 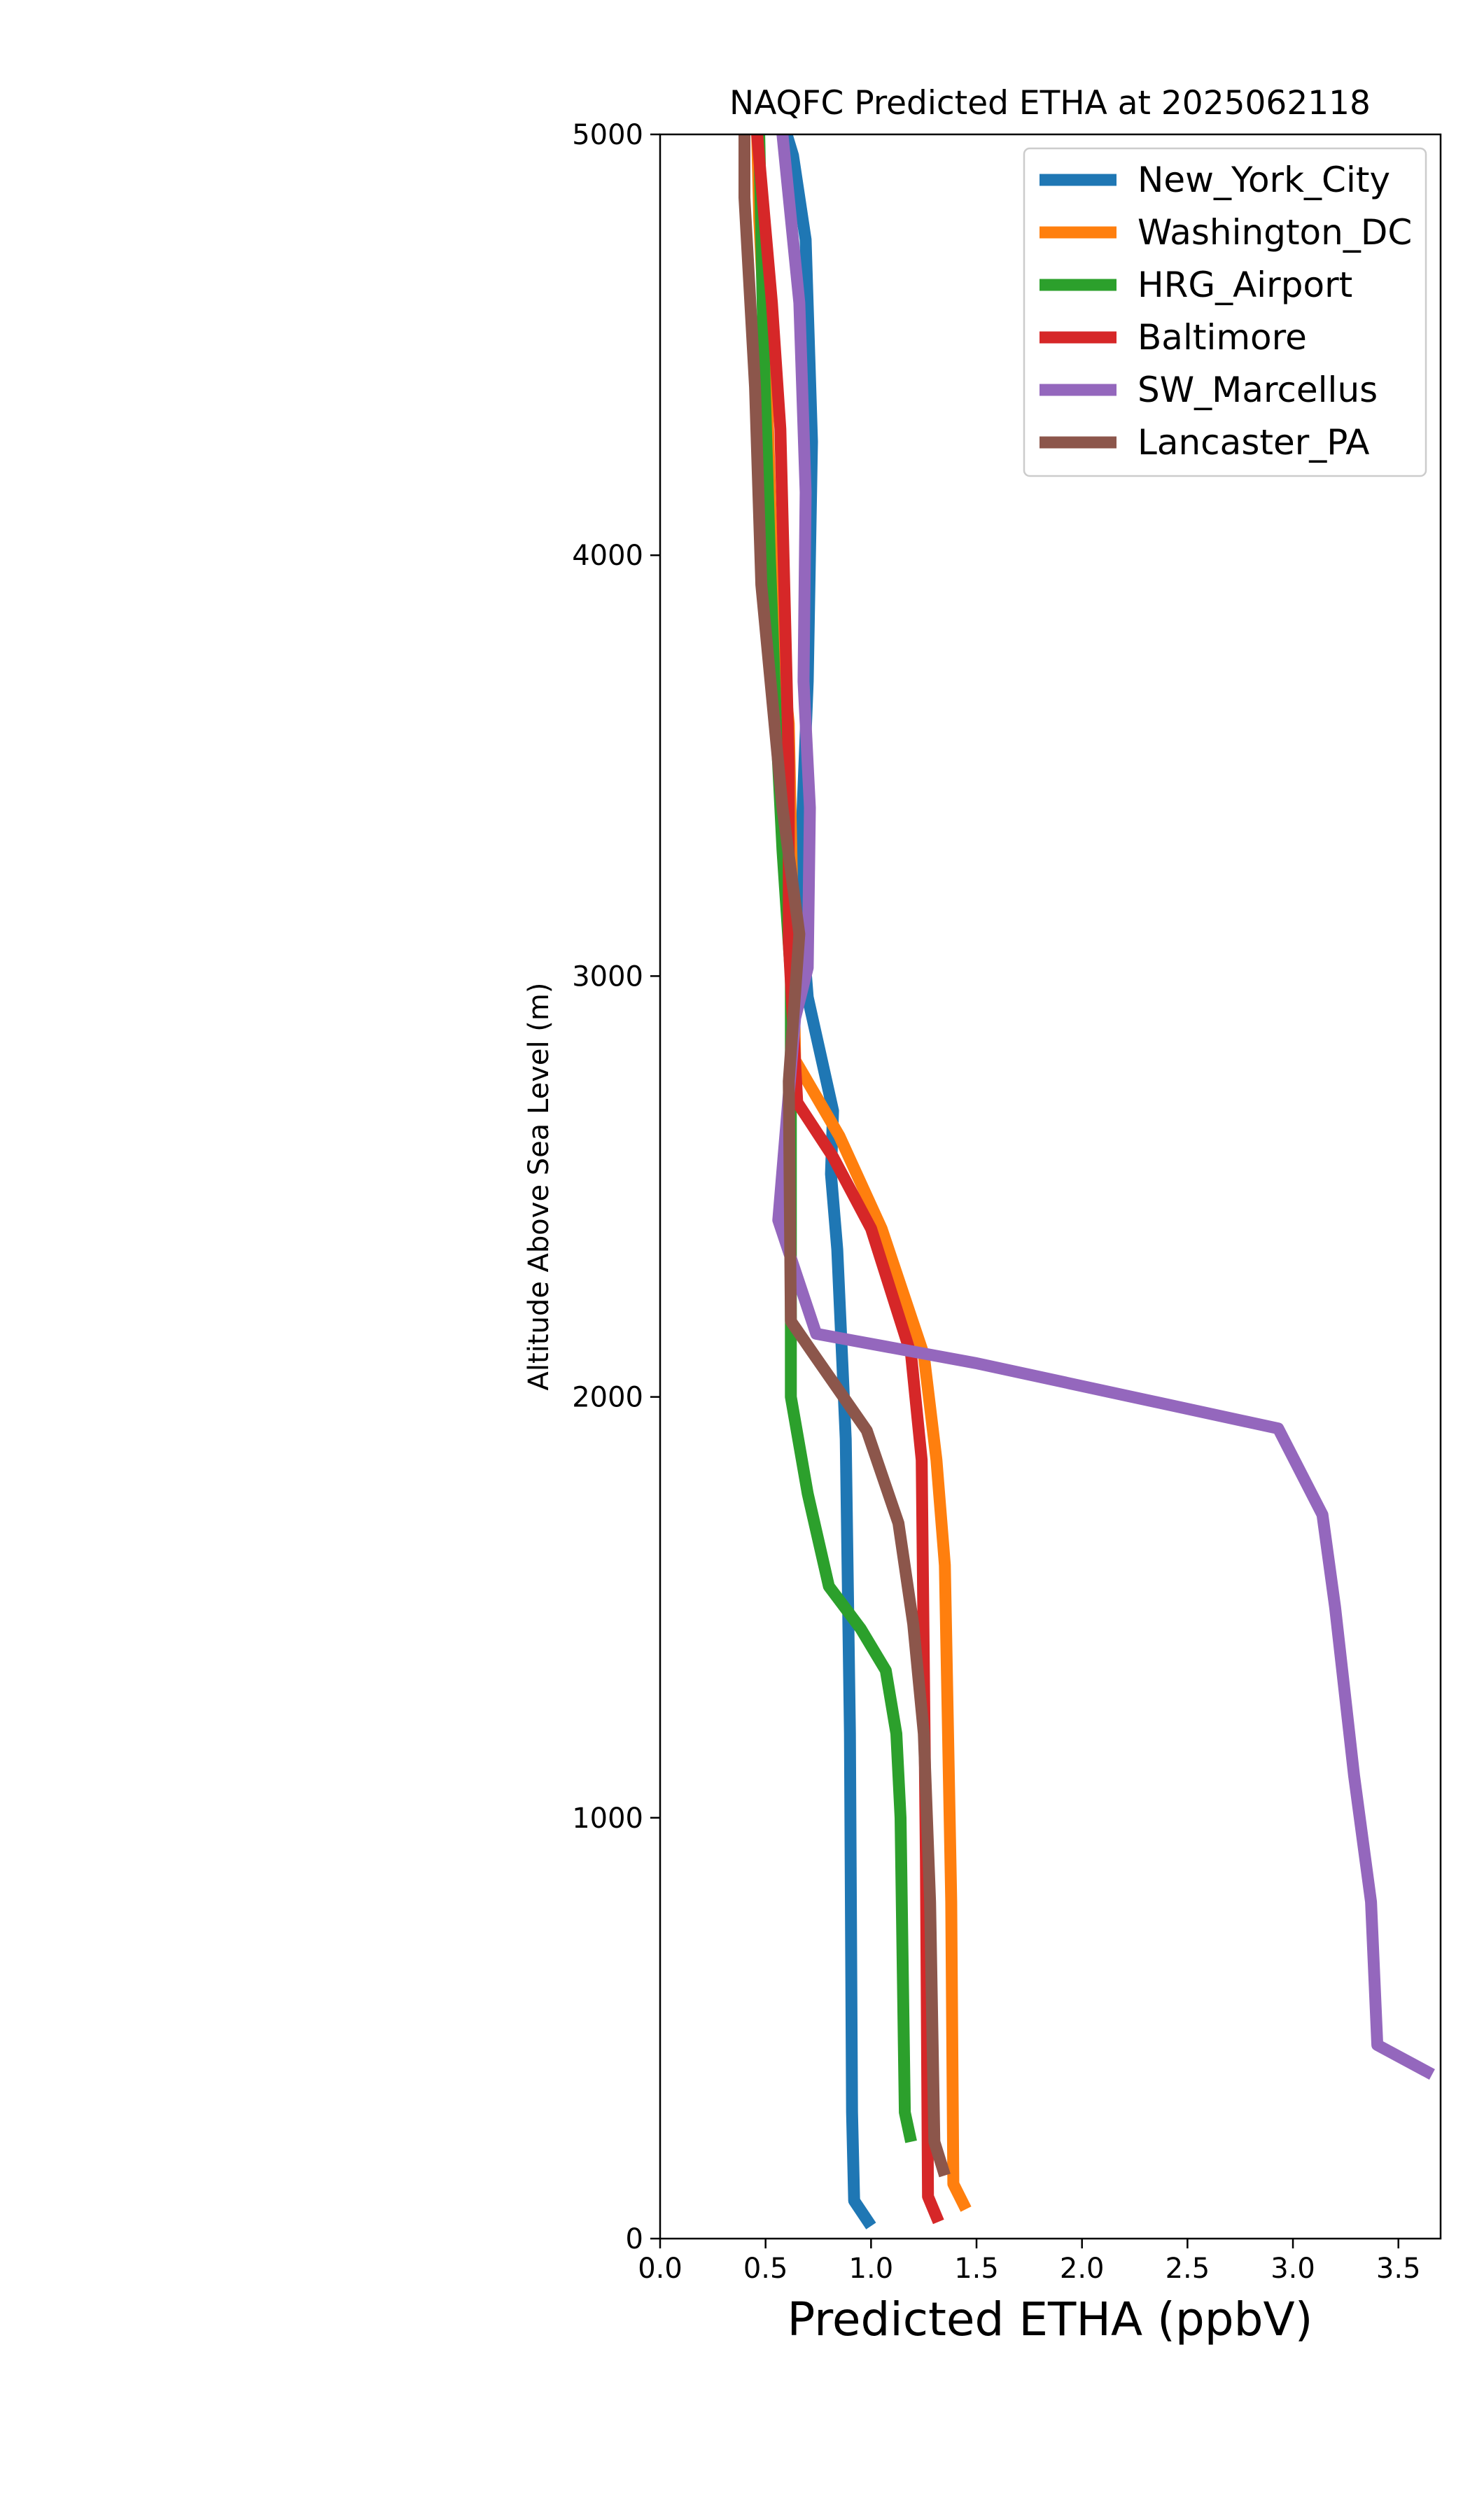 What do you see at coordinates (1264, 180) in the screenshot?
I see `legend-label: New_York_City` at bounding box center [1264, 180].